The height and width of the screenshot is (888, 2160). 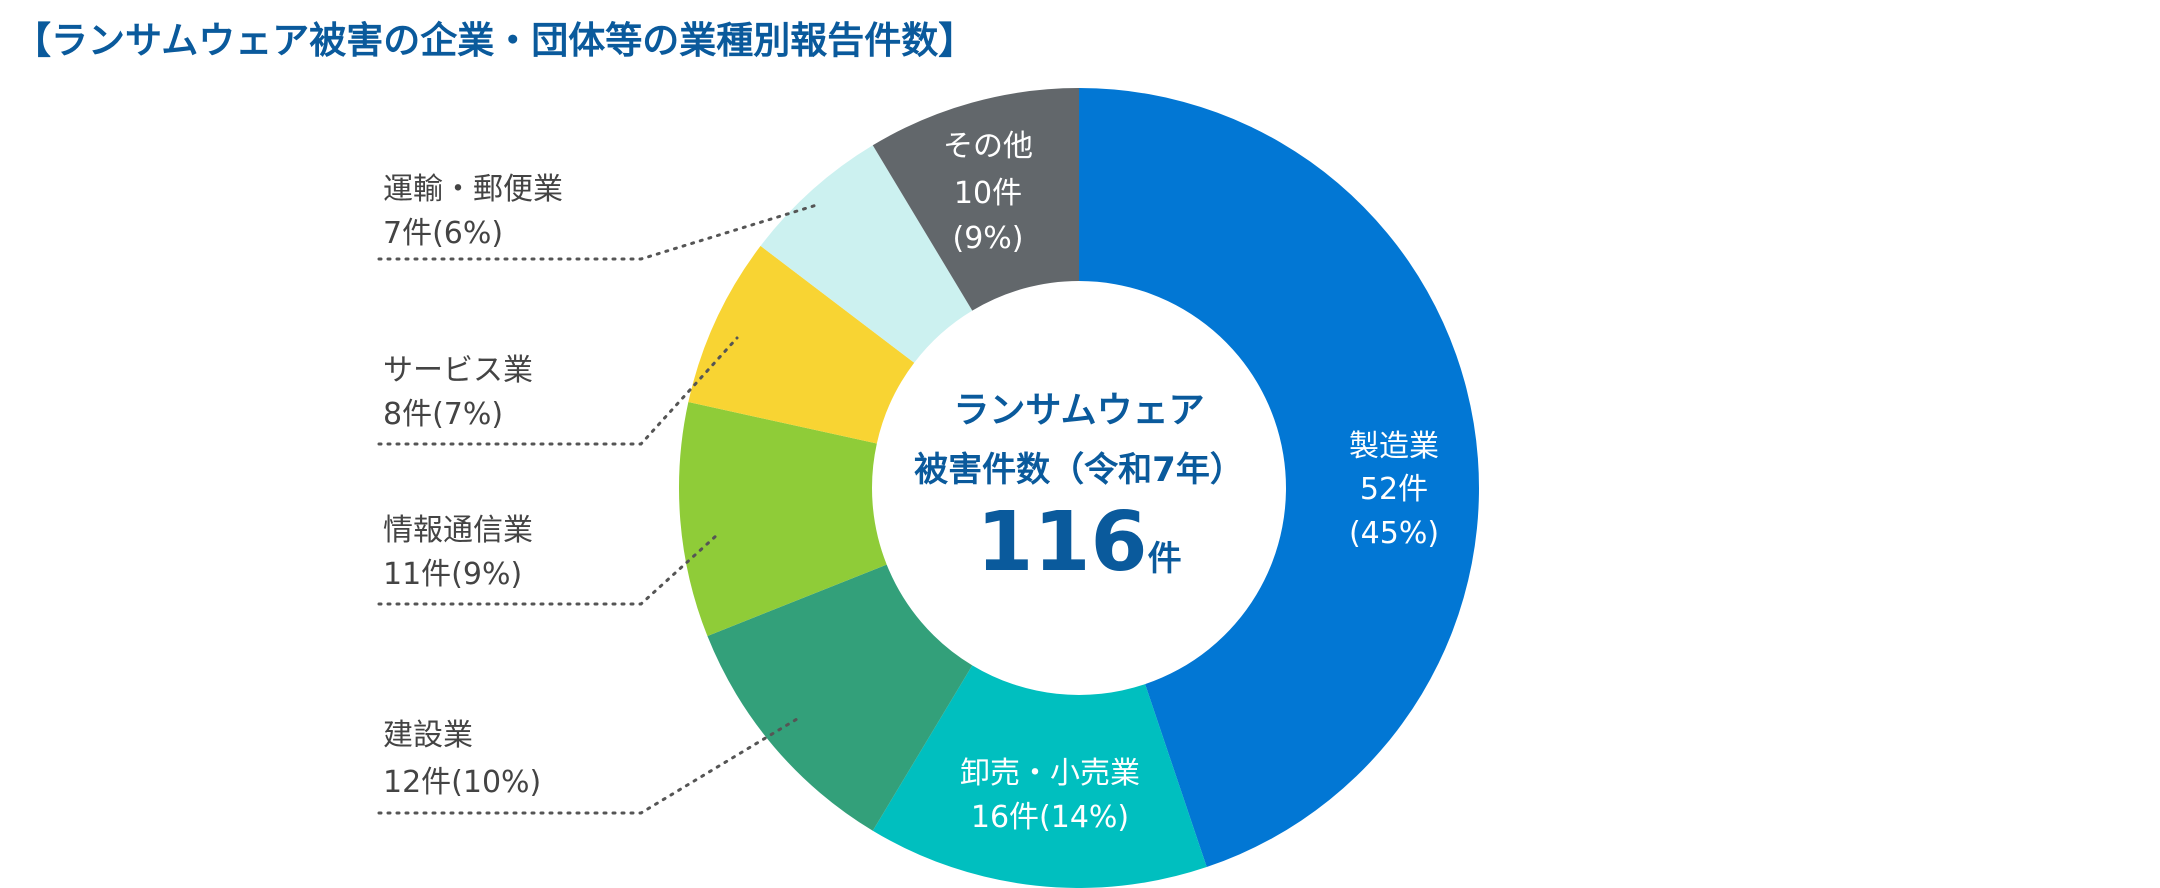 What do you see at coordinates (840, 697) in the screenshot?
I see `slice-建設業` at bounding box center [840, 697].